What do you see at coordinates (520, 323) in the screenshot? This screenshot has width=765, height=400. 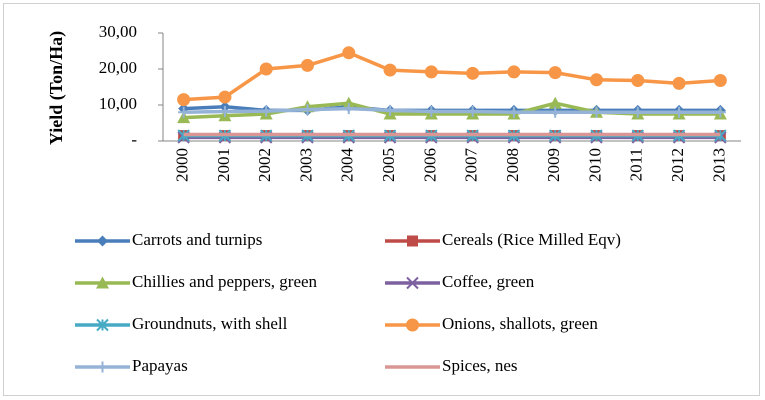 I see `legend-label: Onions, shallots, green` at bounding box center [520, 323].